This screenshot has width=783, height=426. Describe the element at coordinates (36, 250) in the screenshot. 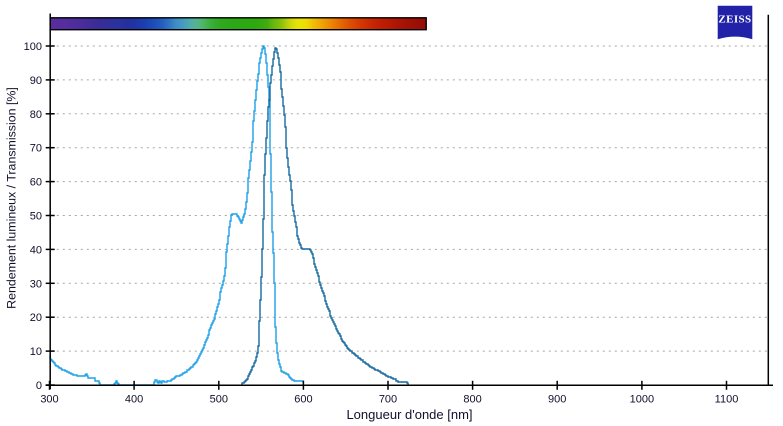

I see `svg-text: 40` at that location.